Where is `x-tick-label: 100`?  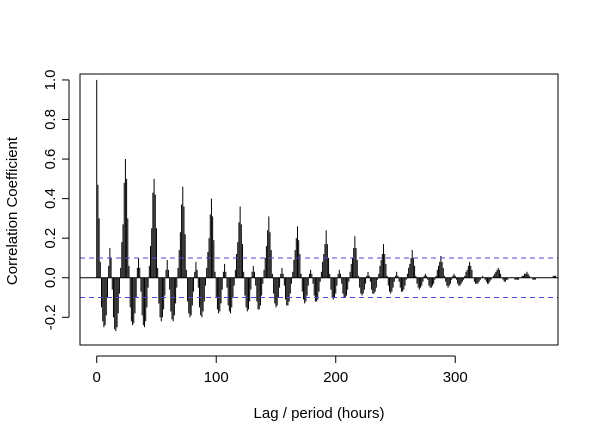
x-tick-label: 100 is located at coordinates (216, 377).